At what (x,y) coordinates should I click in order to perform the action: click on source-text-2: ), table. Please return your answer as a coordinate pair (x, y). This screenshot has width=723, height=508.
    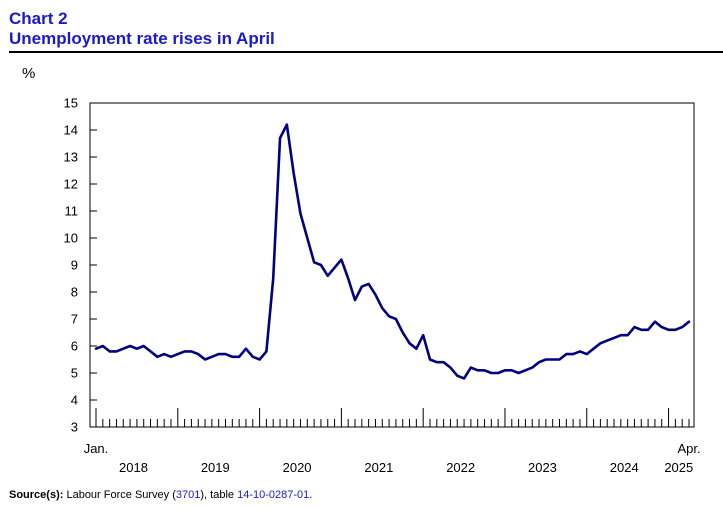
    Looking at the image, I should click on (219, 495).